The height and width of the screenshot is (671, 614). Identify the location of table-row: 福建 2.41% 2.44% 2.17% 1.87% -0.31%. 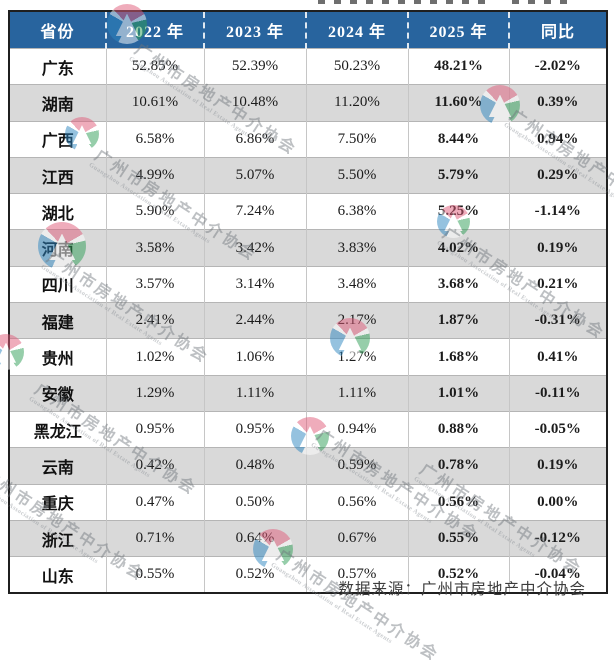
(308, 320).